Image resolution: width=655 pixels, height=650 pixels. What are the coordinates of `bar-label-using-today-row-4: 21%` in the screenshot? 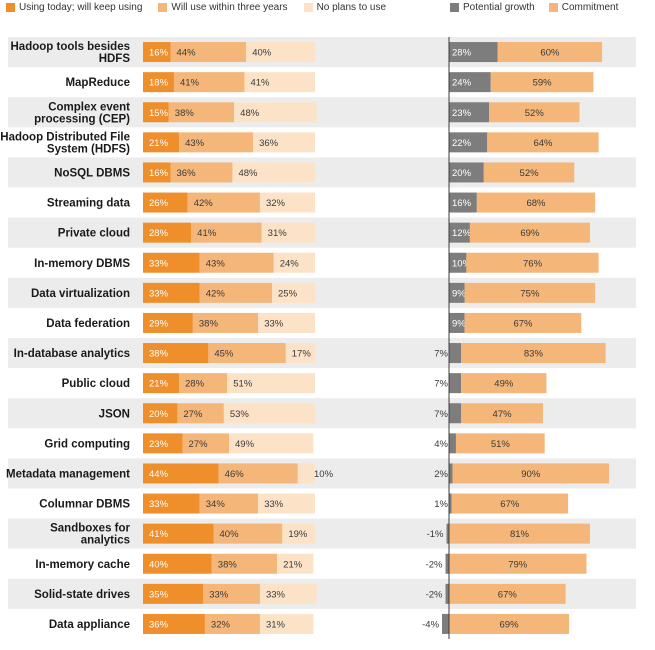 It's located at (159, 143).